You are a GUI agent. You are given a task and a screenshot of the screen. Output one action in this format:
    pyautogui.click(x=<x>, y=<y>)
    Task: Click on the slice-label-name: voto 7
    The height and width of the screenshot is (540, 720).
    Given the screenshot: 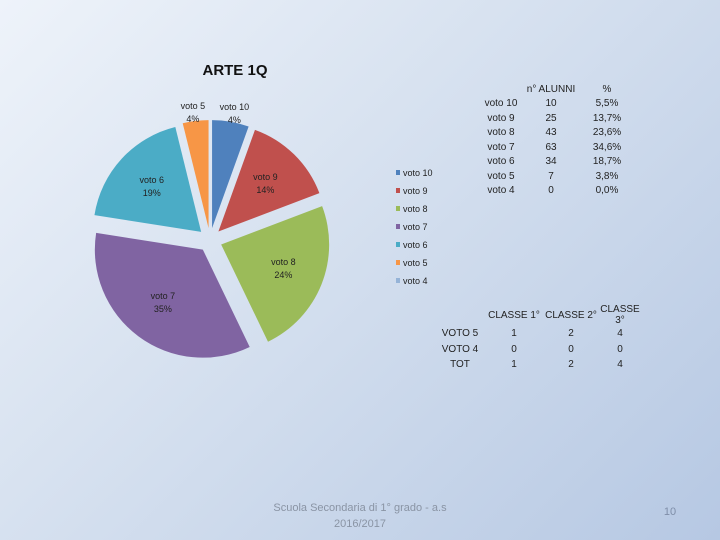 What is the action you would take?
    pyautogui.click(x=163, y=296)
    